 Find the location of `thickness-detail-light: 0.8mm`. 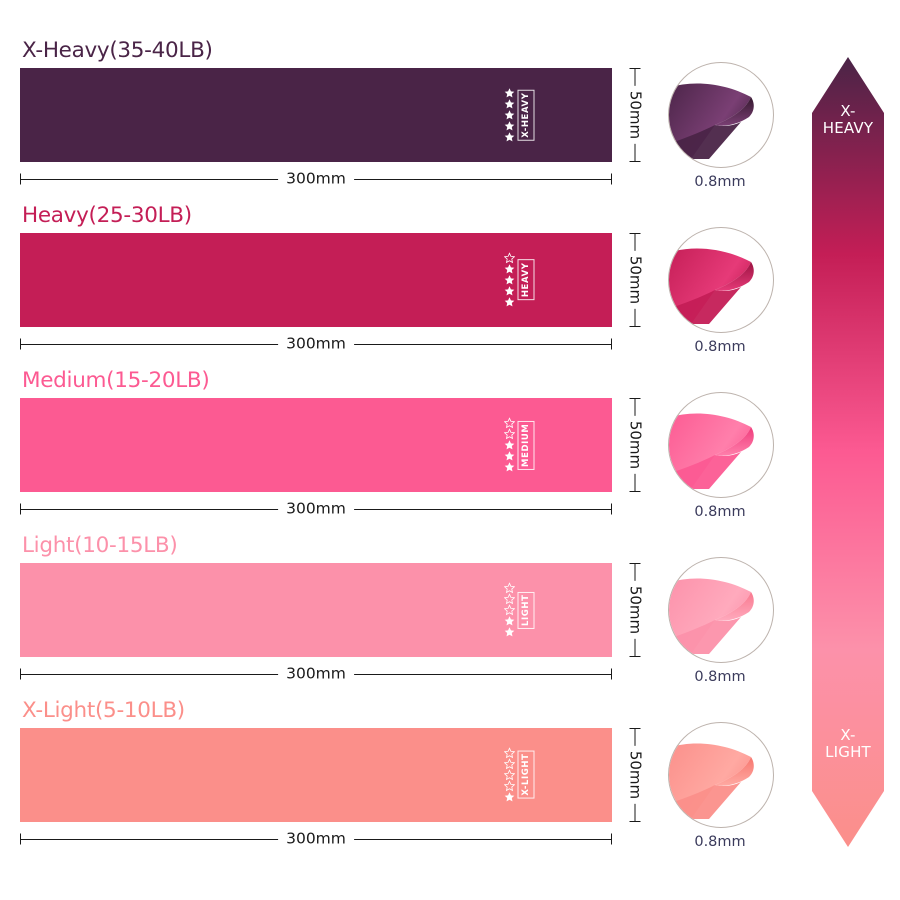

thickness-detail-light: 0.8mm is located at coordinates (727, 621).